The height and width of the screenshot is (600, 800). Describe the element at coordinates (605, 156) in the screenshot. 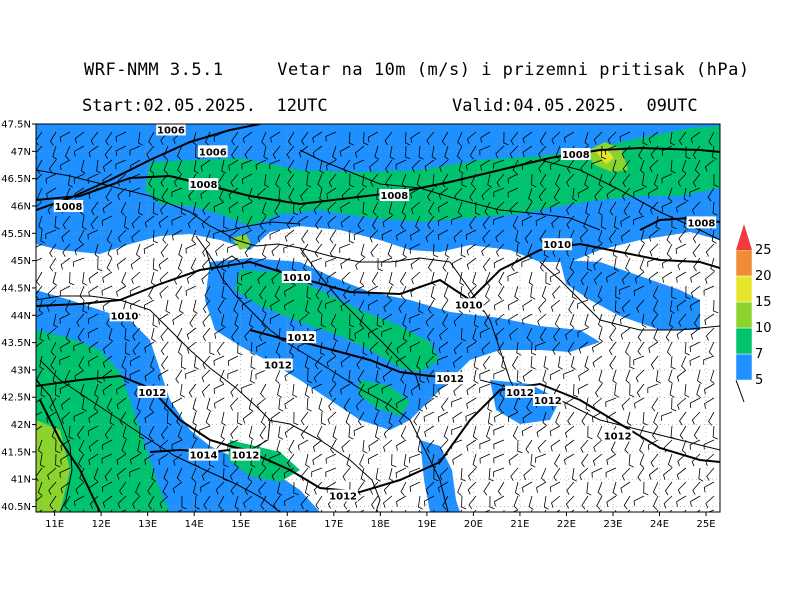

I see `wind-band-north-yellow` at that location.